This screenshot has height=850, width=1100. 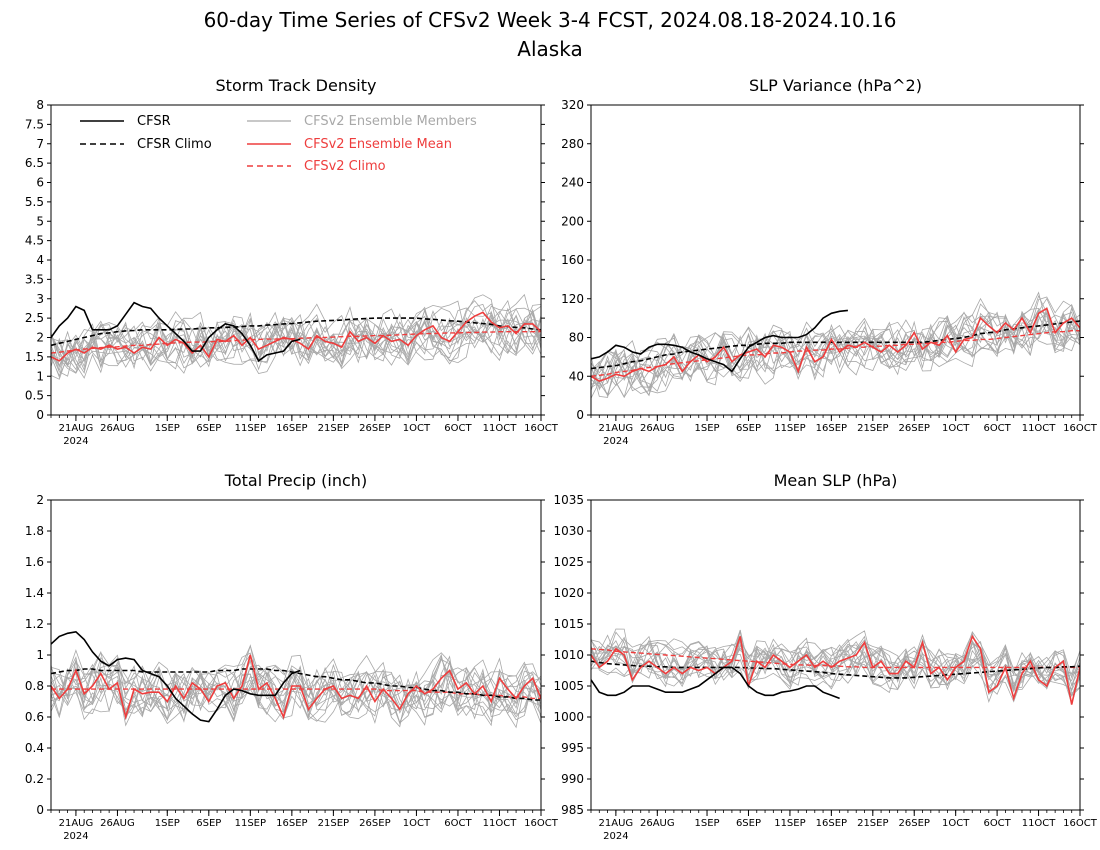 What do you see at coordinates (568, 500) in the screenshot?
I see `y-tick-label: 1035` at bounding box center [568, 500].